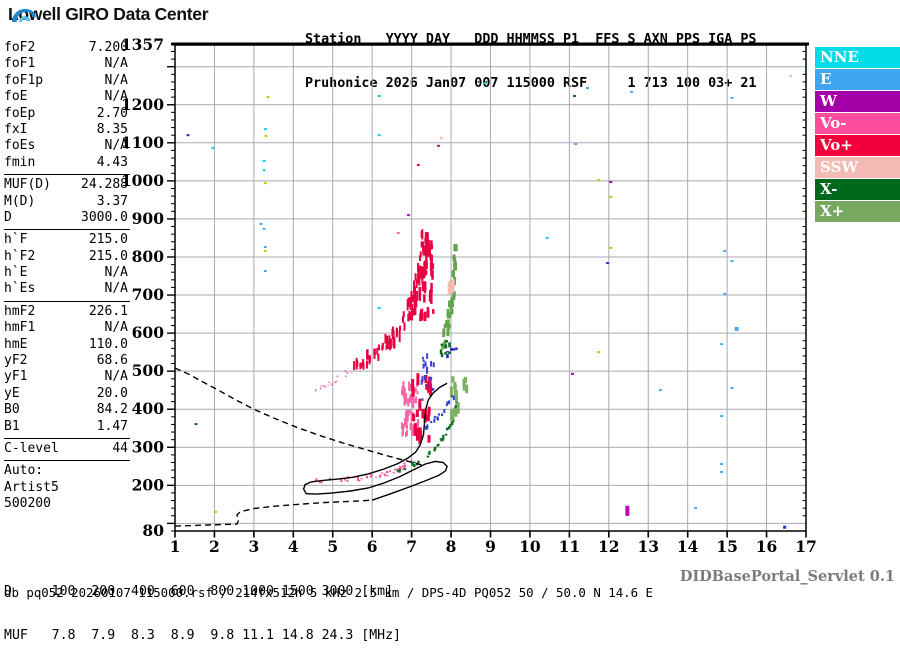 Image resolution: width=900 pixels, height=658 pixels. I want to click on x-tick-label: 6, so click(372, 546).